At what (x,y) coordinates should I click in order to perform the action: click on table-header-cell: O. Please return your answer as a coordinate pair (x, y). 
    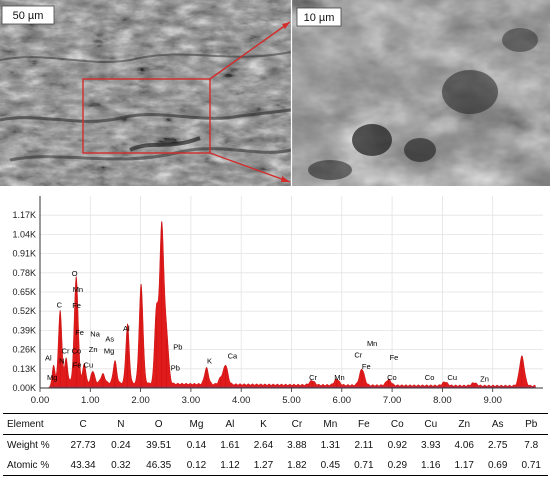
    Looking at the image, I should click on (158, 424).